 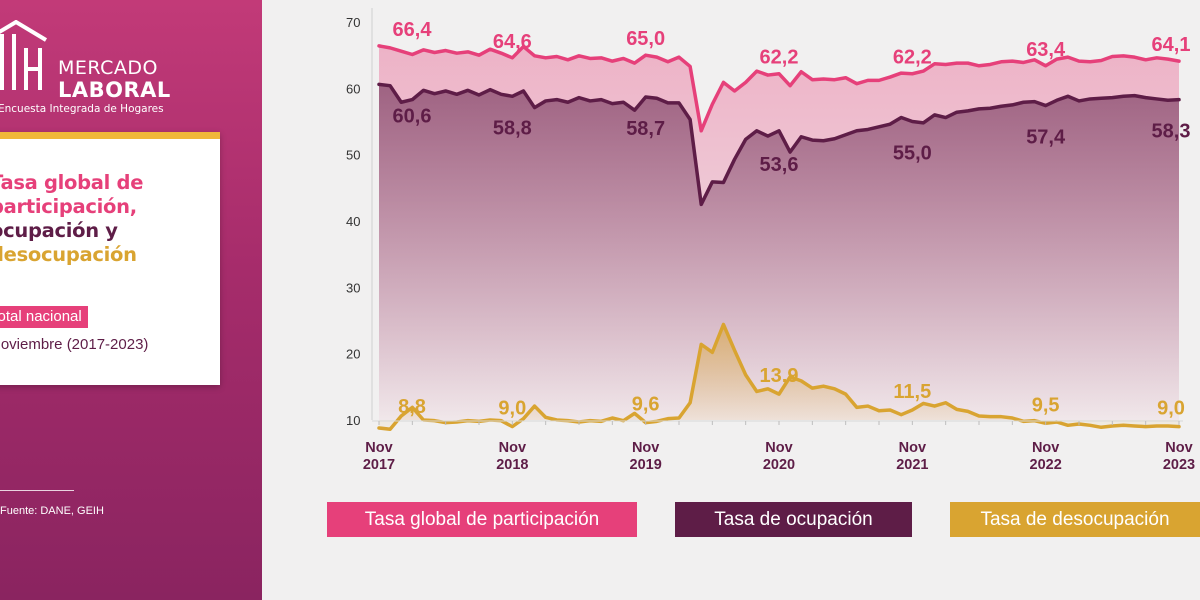 What do you see at coordinates (412, 407) in the screenshot?
I see `data-label-unemployment: 8,8` at bounding box center [412, 407].